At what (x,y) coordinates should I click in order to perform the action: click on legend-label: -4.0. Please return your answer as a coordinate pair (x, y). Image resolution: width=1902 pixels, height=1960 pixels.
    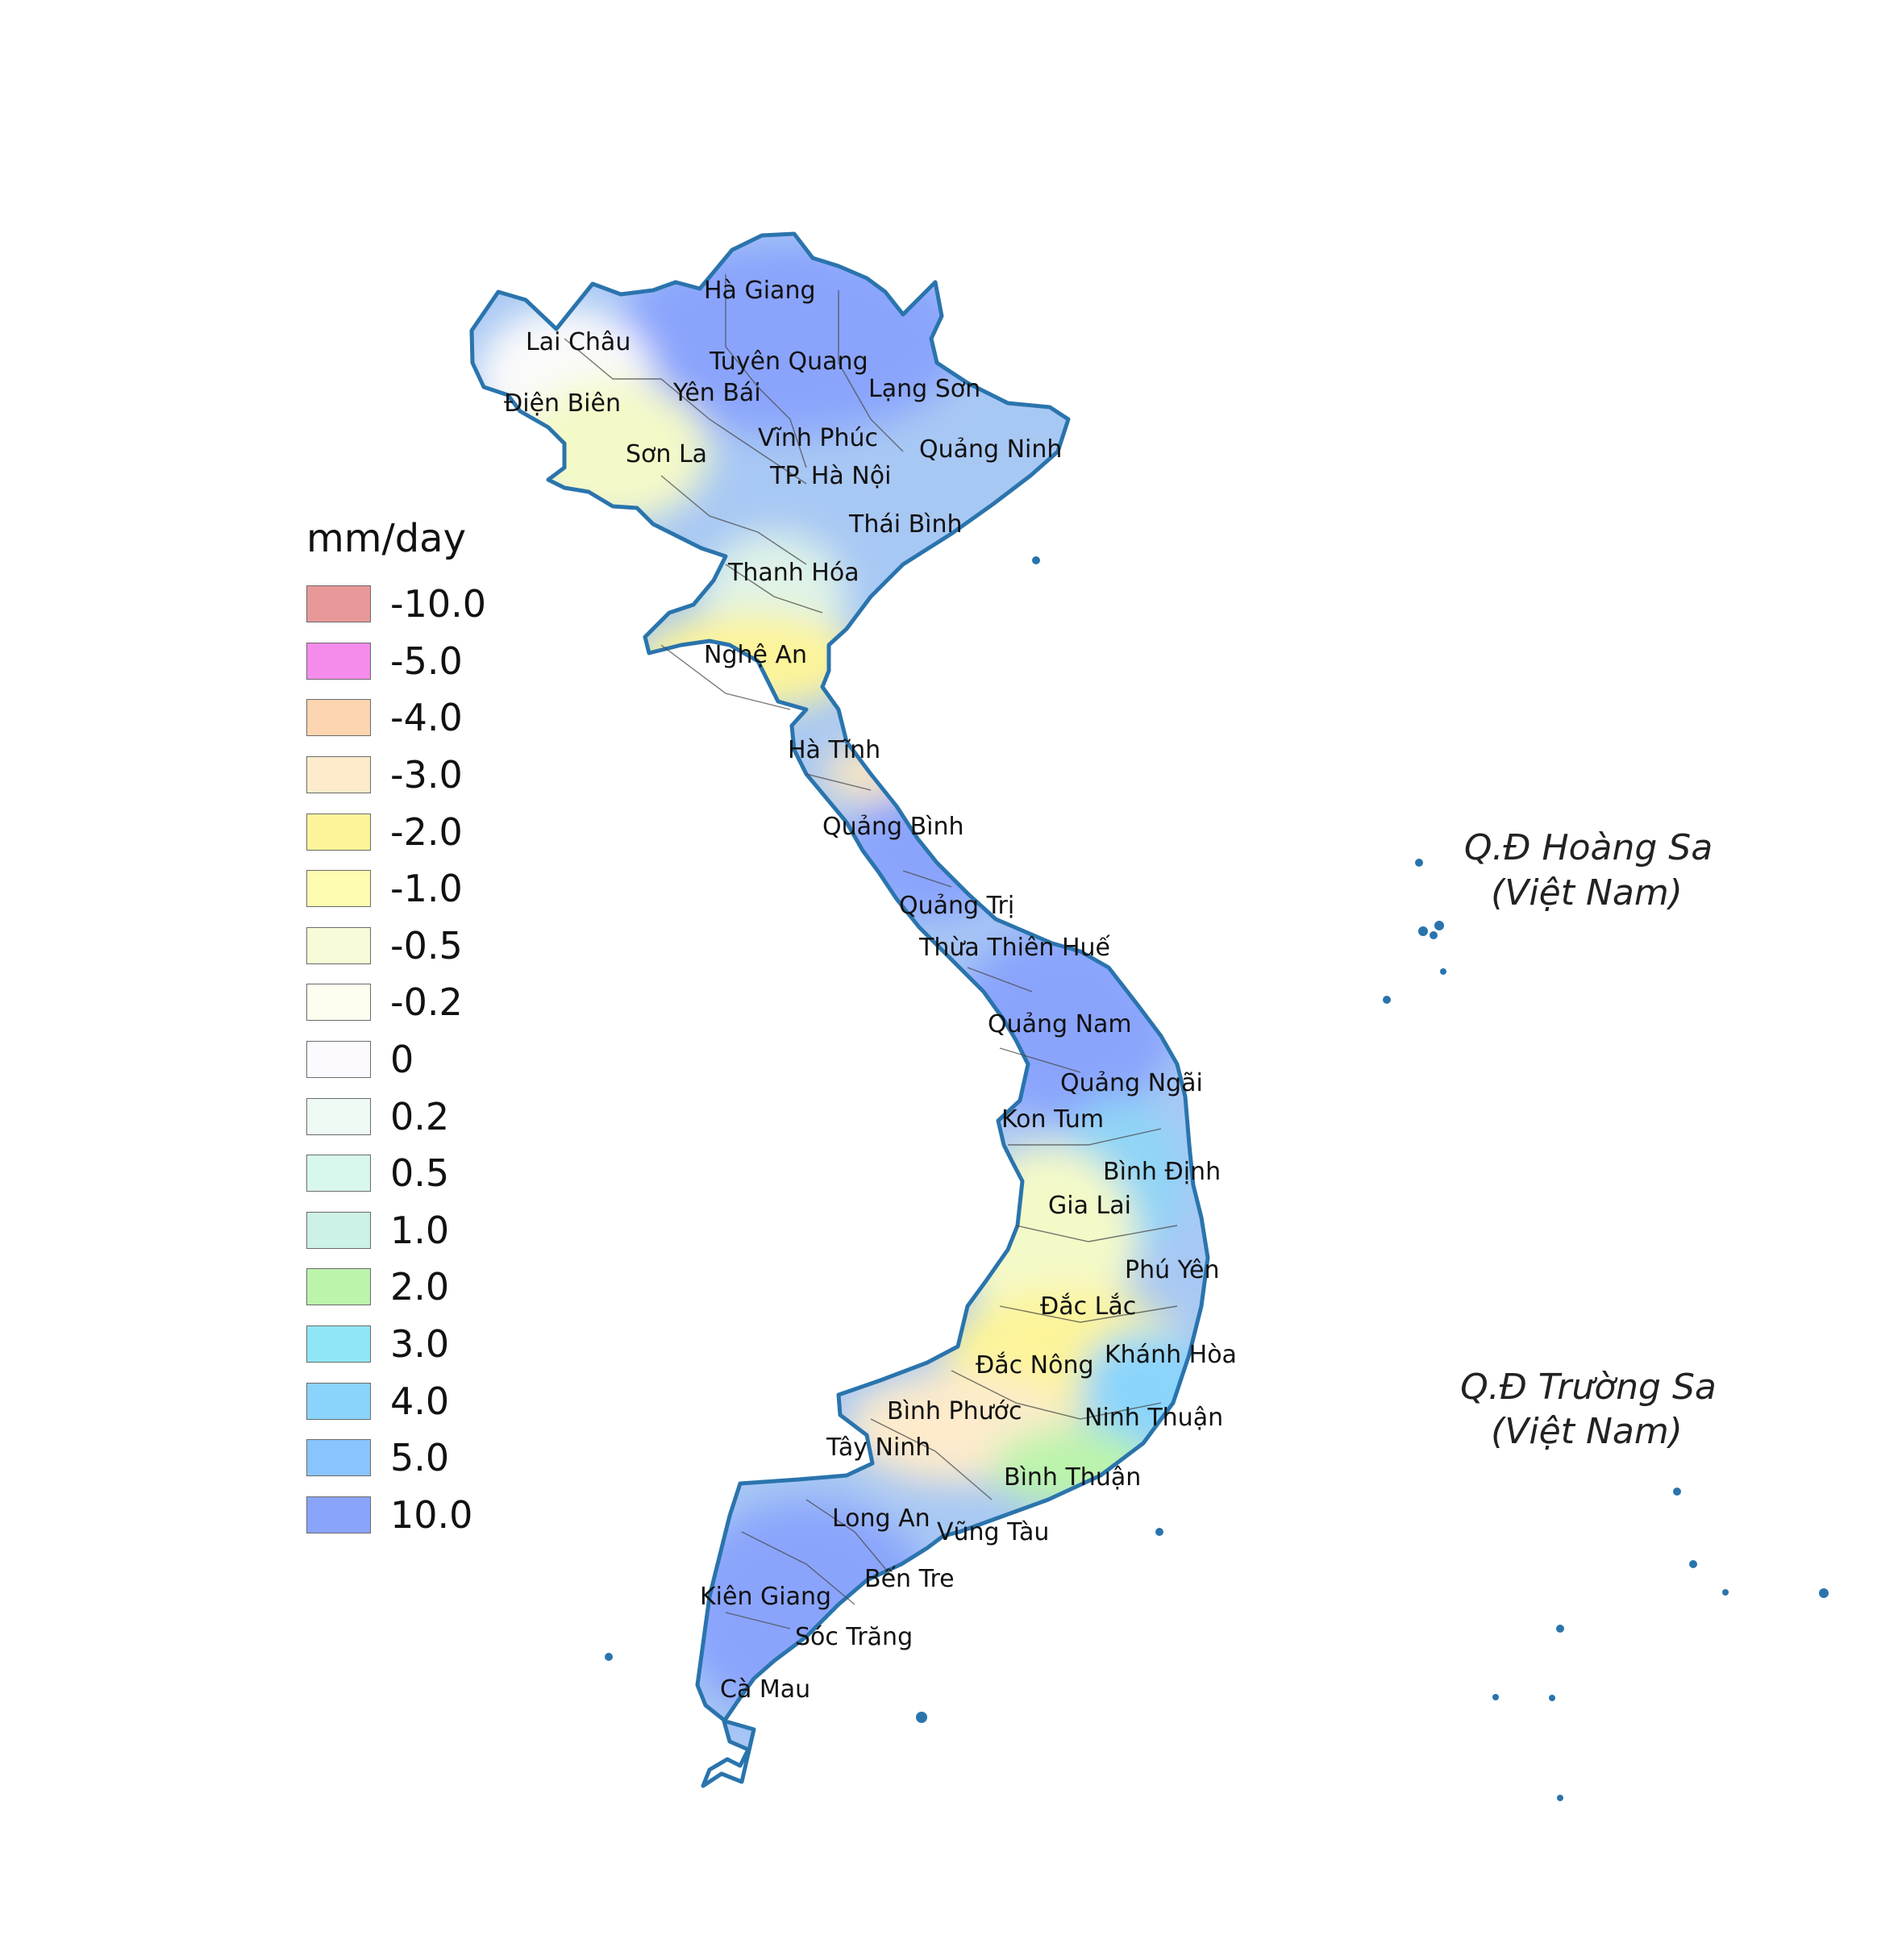
    Looking at the image, I should click on (427, 718).